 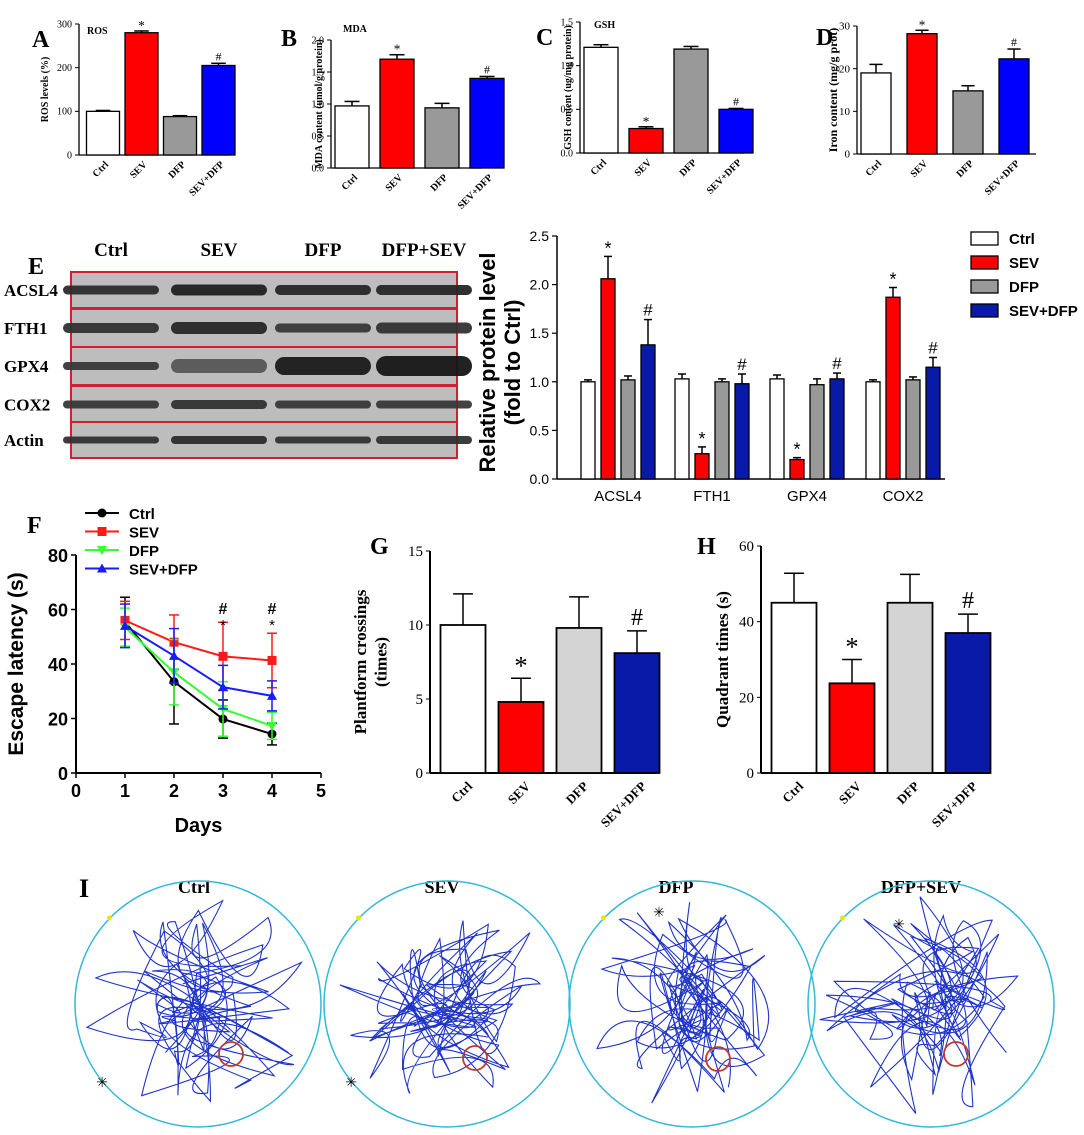 What do you see at coordinates (397, 113) in the screenshot?
I see `bar-B-SEV` at bounding box center [397, 113].